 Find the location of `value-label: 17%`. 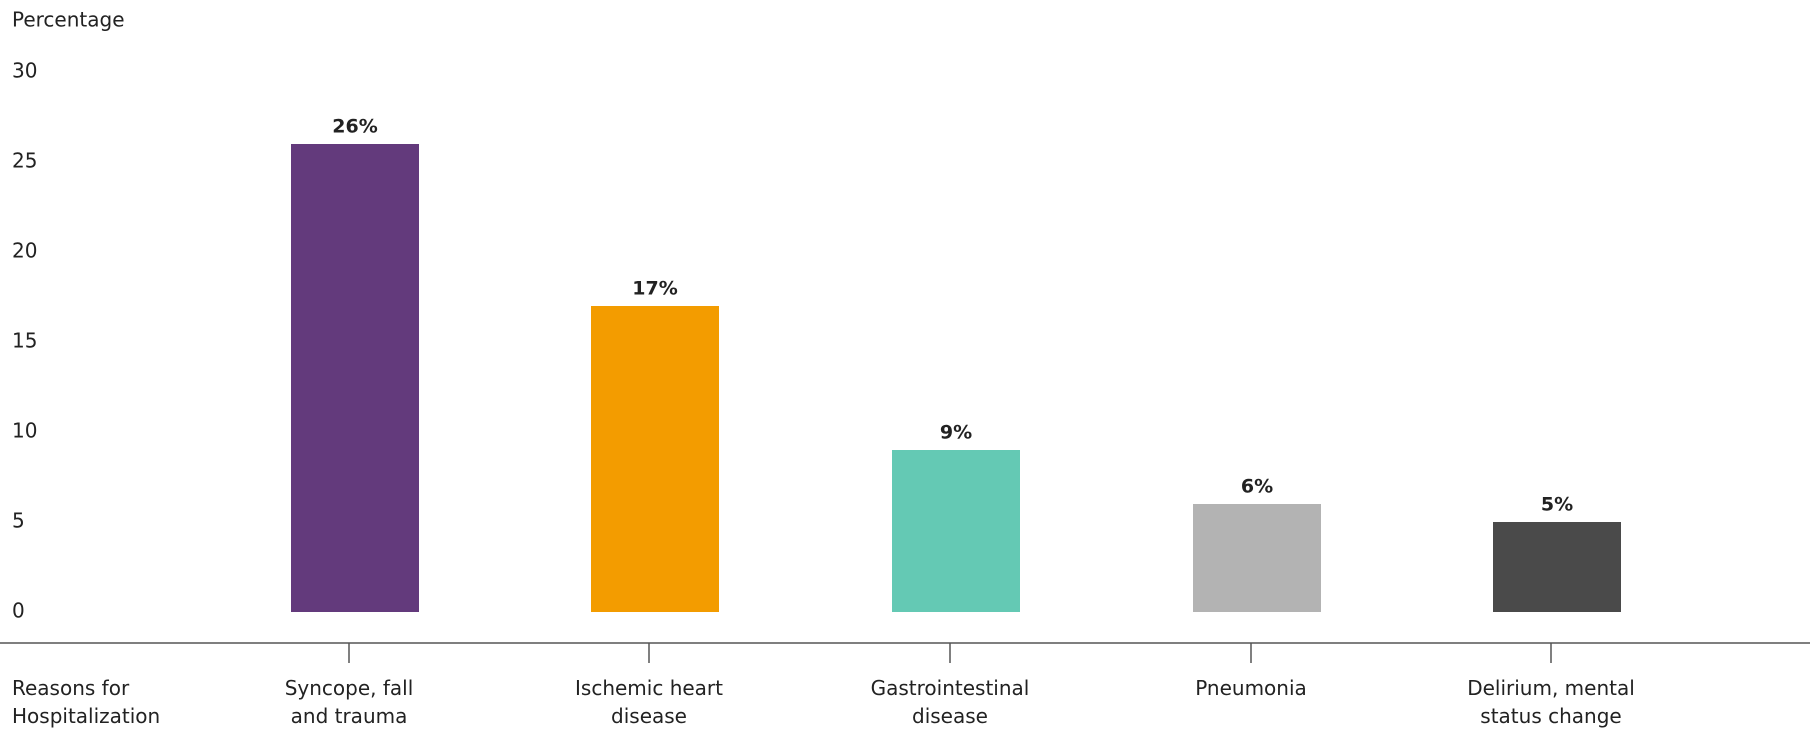

value-label: 17% is located at coordinates (654, 289).